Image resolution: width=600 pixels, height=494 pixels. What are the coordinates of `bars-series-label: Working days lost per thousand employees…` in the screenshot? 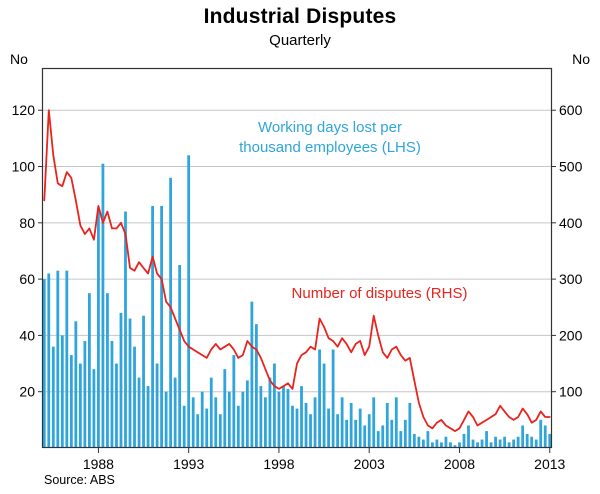 It's located at (330, 138).